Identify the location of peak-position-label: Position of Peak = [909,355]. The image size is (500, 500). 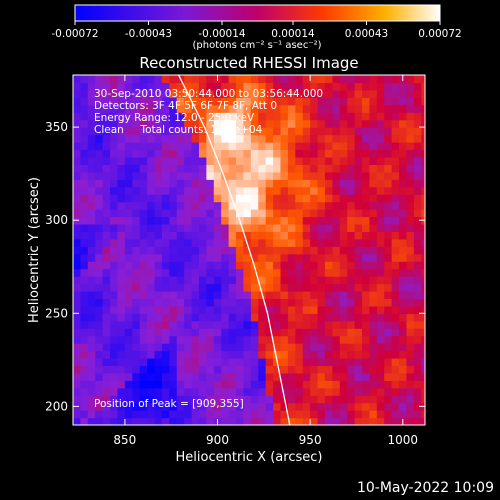
(169, 404).